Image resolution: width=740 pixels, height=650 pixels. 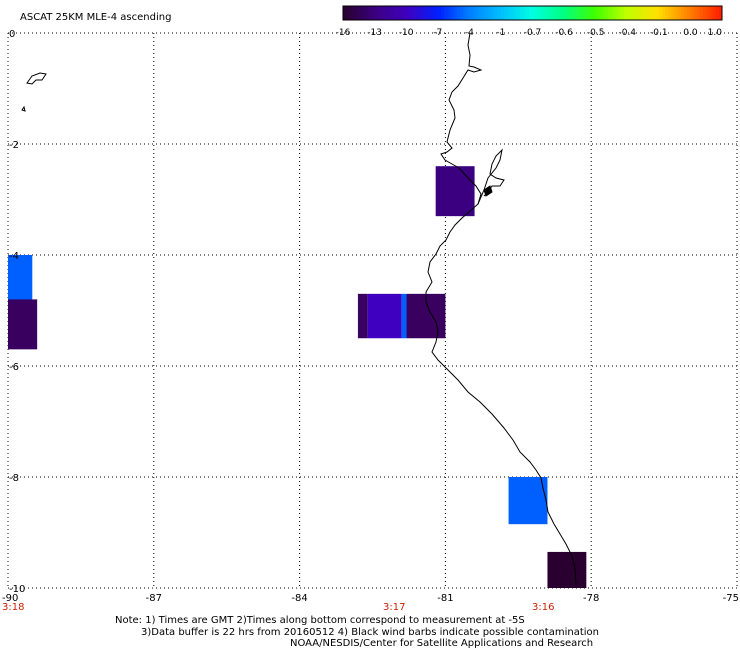 I want to click on colorbar, so click(x=532, y=13).